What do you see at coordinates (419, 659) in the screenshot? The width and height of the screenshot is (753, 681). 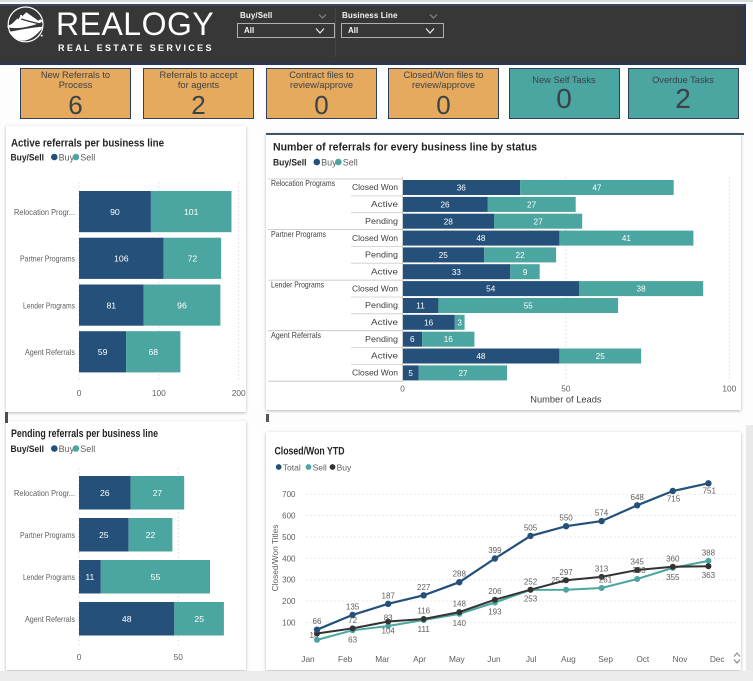 I see `svg-text: Apr` at bounding box center [419, 659].